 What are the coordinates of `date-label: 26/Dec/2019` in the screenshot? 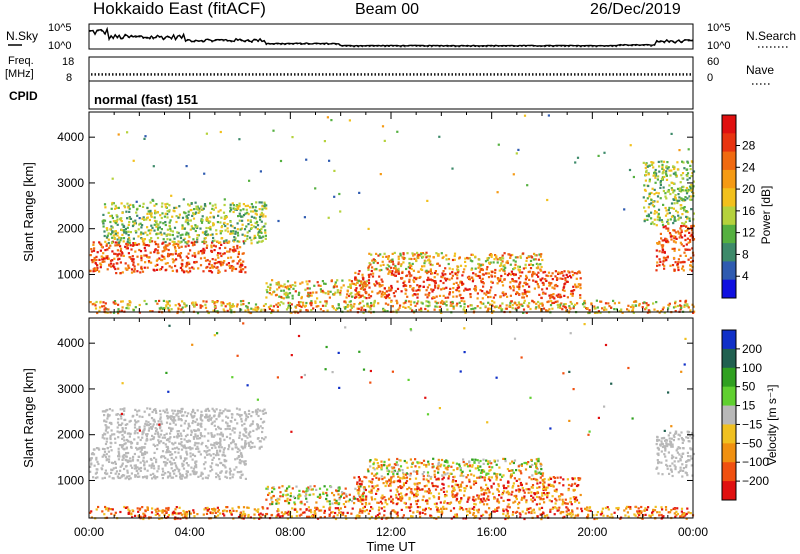 It's located at (635, 9).